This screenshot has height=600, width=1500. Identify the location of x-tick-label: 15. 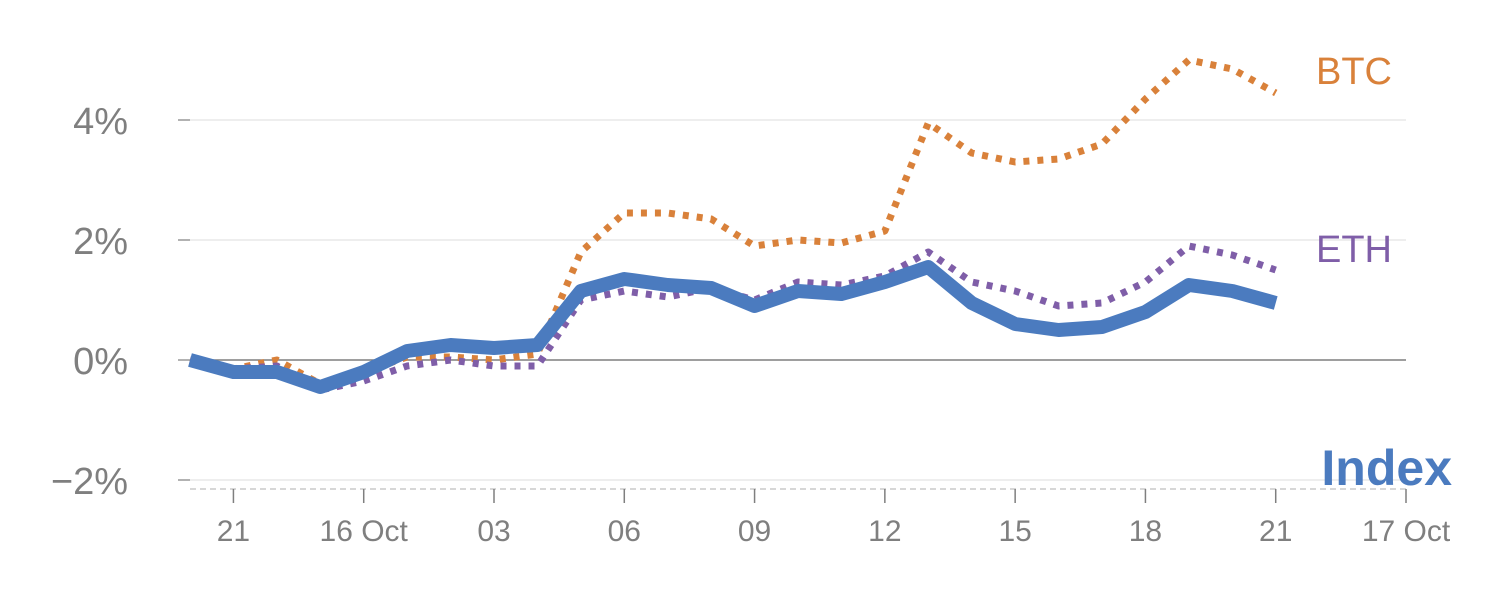
(1014, 531).